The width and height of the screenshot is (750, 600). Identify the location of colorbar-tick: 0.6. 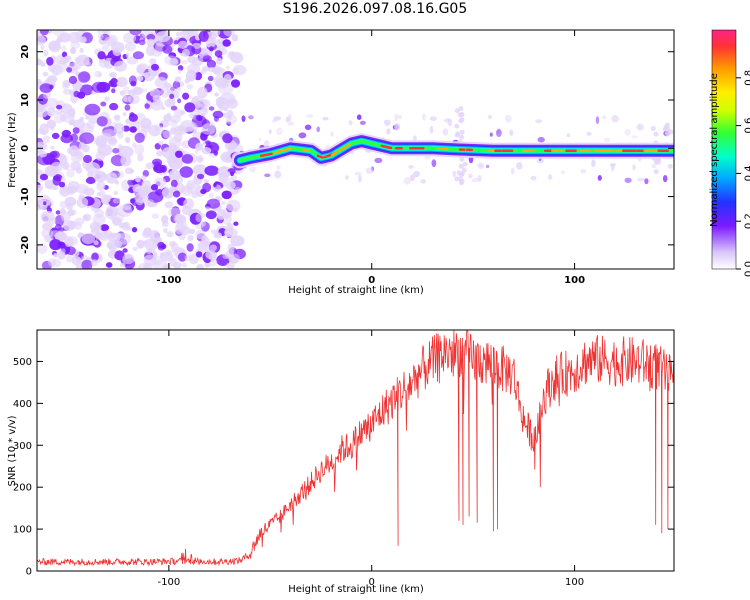
(743, 126).